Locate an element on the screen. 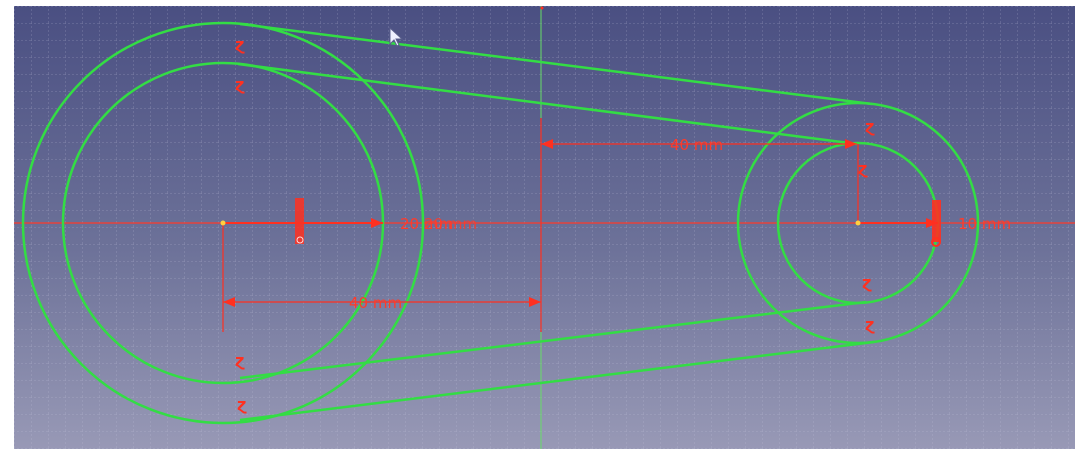 The width and height of the screenshot is (1075, 449). right-center-point is located at coordinates (858, 223).